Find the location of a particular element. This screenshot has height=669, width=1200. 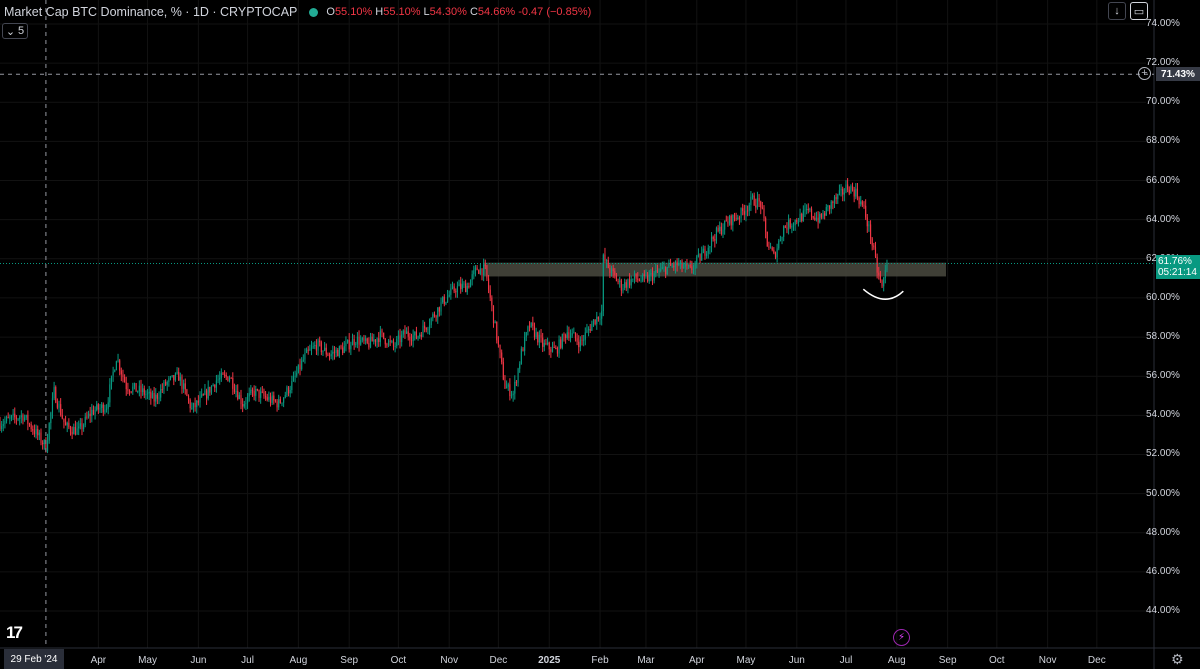

time-tick-label: Dec is located at coordinates (1096, 660).